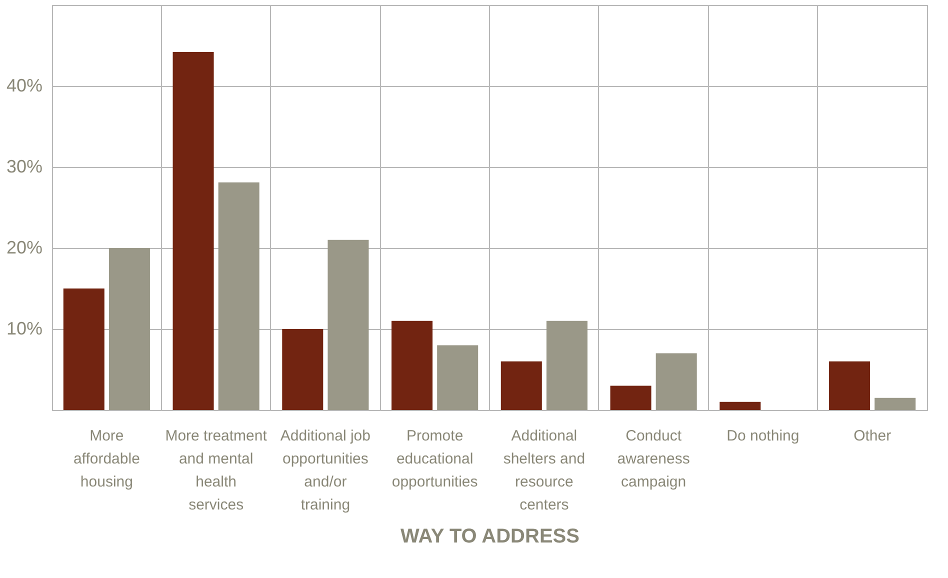 The image size is (948, 578). I want to click on y-tick-label: 30%, so click(24, 166).